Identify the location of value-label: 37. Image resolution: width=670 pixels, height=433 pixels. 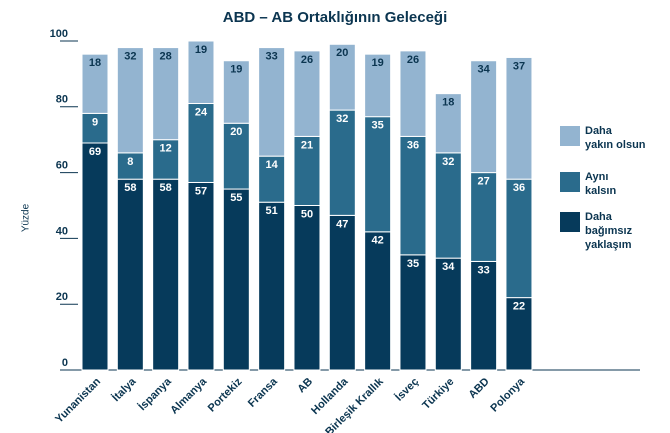
(519, 66).